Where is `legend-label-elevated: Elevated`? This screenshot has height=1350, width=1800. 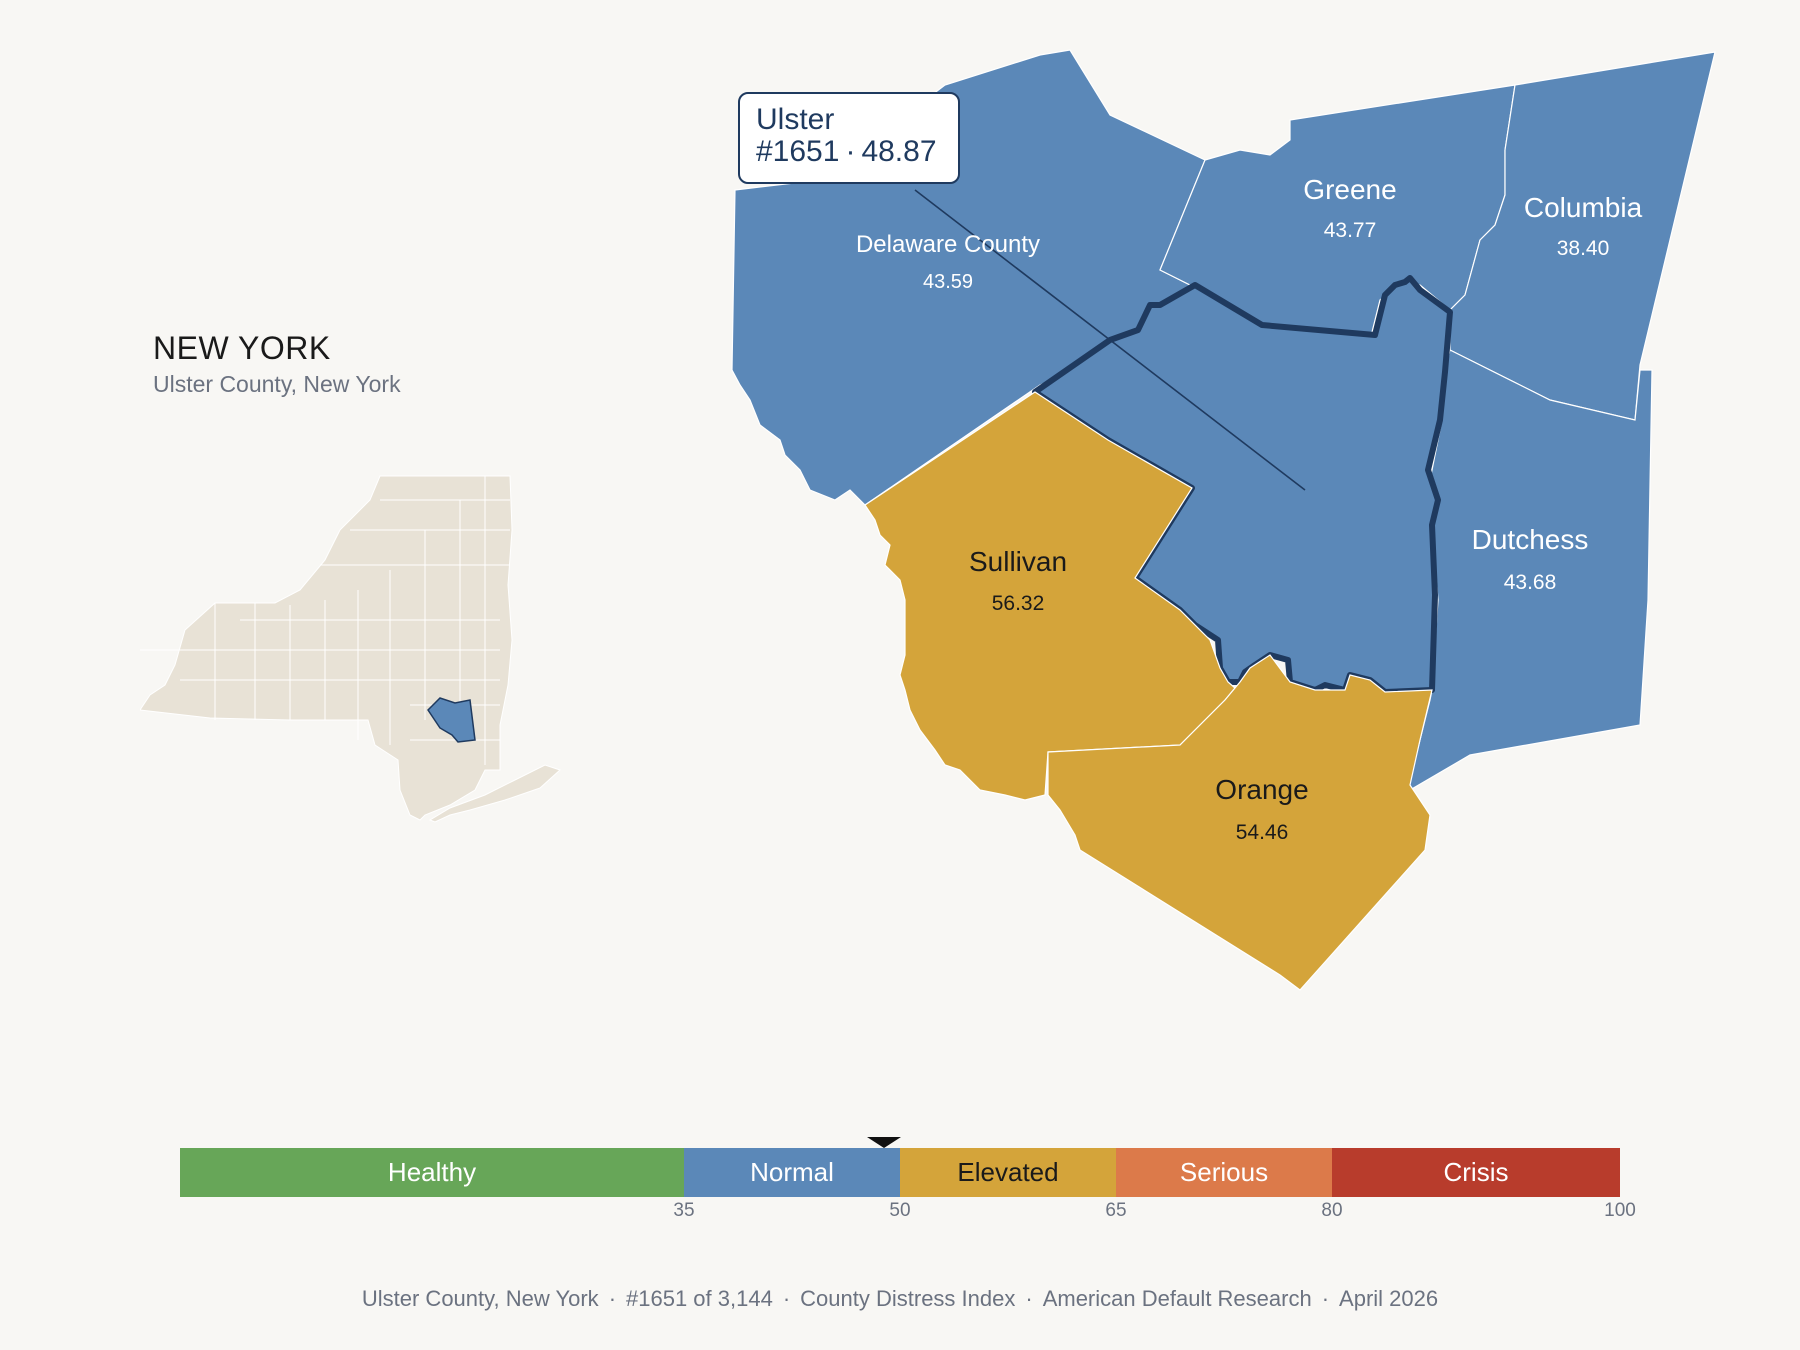 legend-label-elevated: Elevated is located at coordinates (1008, 1172).